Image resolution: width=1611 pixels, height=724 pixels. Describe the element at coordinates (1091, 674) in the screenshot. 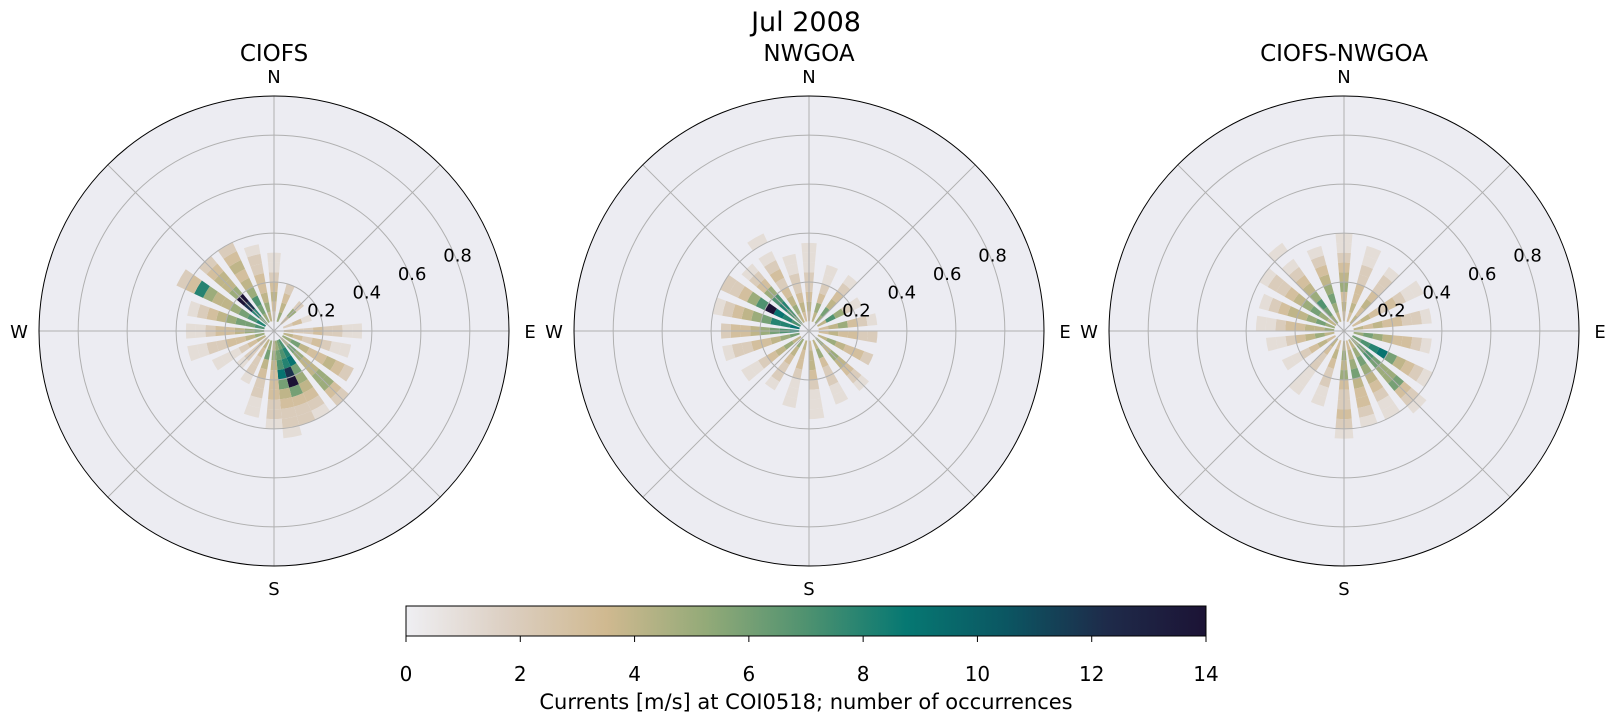

I see `colorbar-tick-label: 12` at that location.